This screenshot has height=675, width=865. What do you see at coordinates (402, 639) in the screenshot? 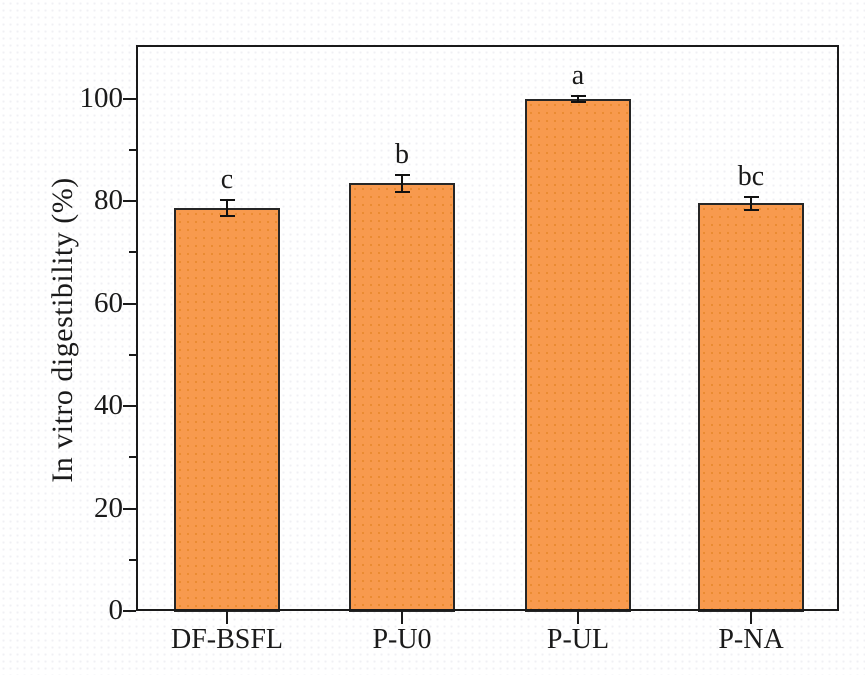
I see `x-tick-label: P-U0` at bounding box center [402, 639].